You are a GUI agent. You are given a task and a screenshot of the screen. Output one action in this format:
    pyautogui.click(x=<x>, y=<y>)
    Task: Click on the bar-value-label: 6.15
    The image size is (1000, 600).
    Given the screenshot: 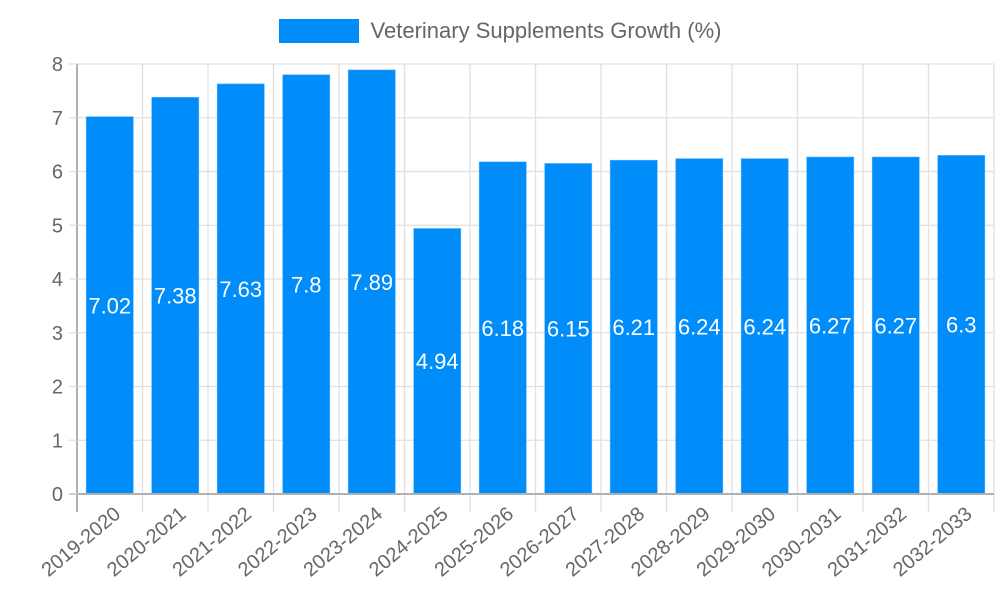 What is the action you would take?
    pyautogui.click(x=568, y=329)
    